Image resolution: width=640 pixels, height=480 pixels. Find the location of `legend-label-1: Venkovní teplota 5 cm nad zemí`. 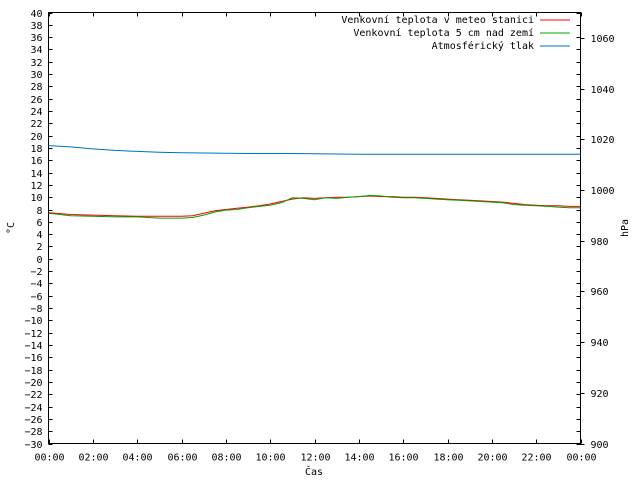

legend-label-1: Venkovní teplota 5 cm nad zemí is located at coordinates (443, 33).